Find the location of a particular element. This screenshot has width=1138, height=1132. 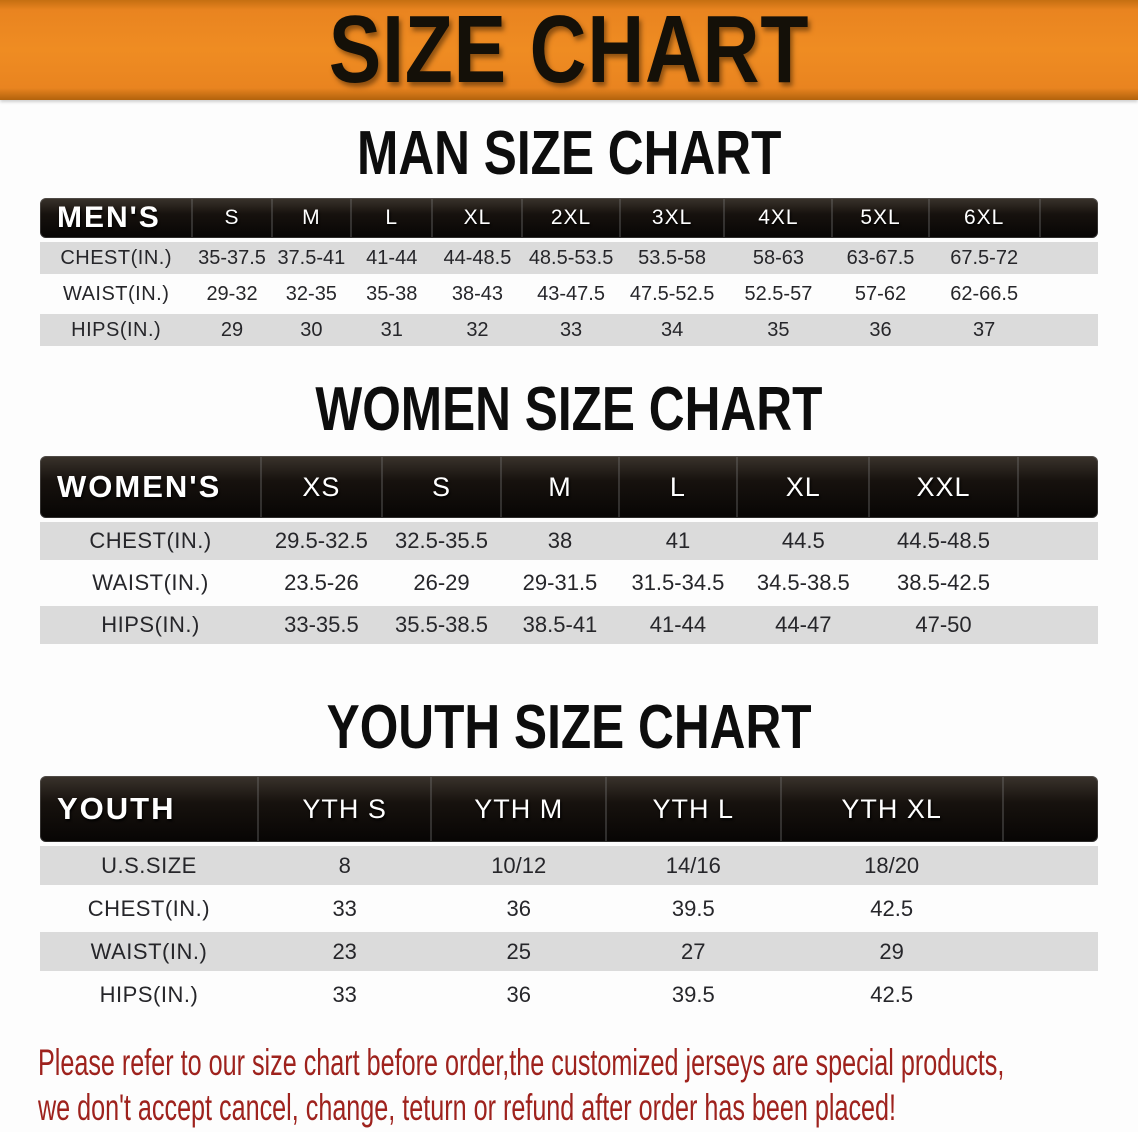

size-value-cell: 35-37.5 is located at coordinates (232, 258).